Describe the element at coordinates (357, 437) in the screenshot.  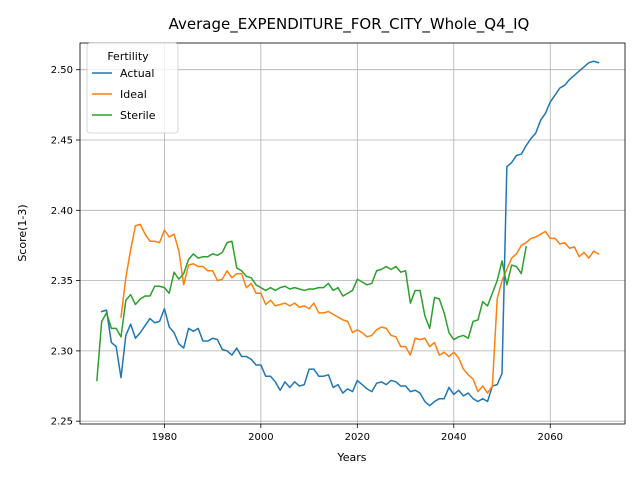
I see `x-tick-label: 2020` at that location.